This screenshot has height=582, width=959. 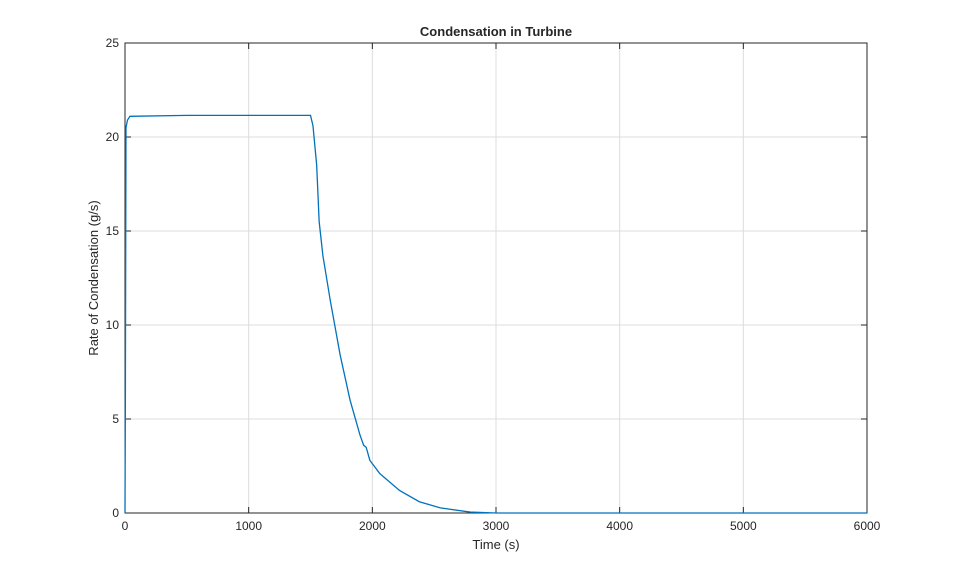 What do you see at coordinates (113, 43) in the screenshot?
I see `y-tick-label: 25` at bounding box center [113, 43].